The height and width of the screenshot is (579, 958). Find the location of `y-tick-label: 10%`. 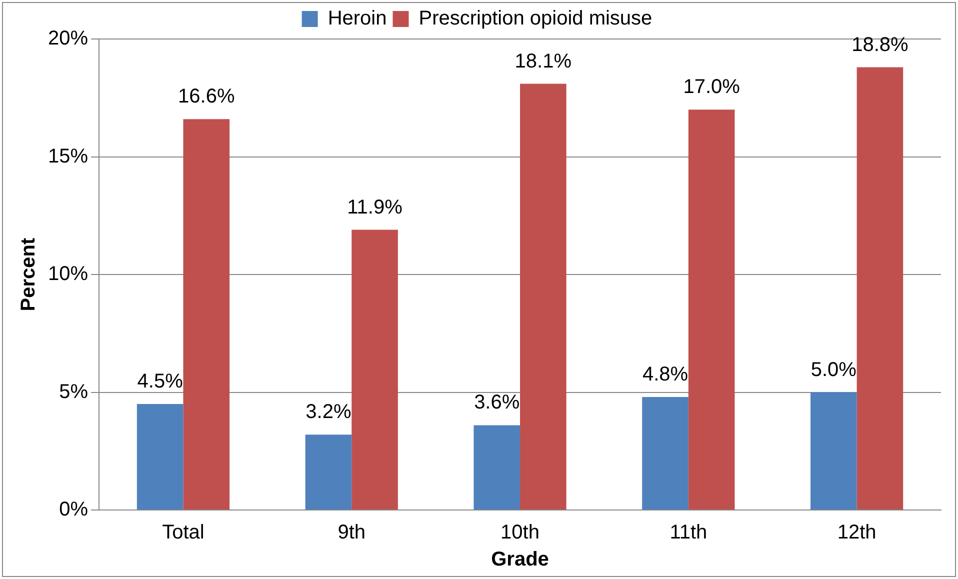

y-tick-label: 10% is located at coordinates (68, 274).